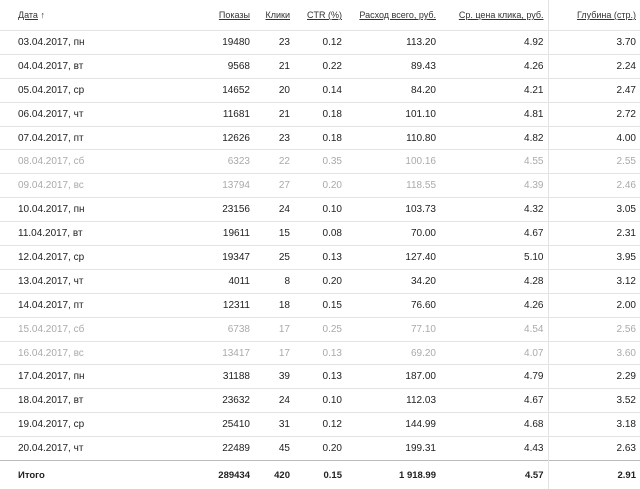 The image size is (640, 489). I want to click on date-header-label: Дата, so click(28, 15).